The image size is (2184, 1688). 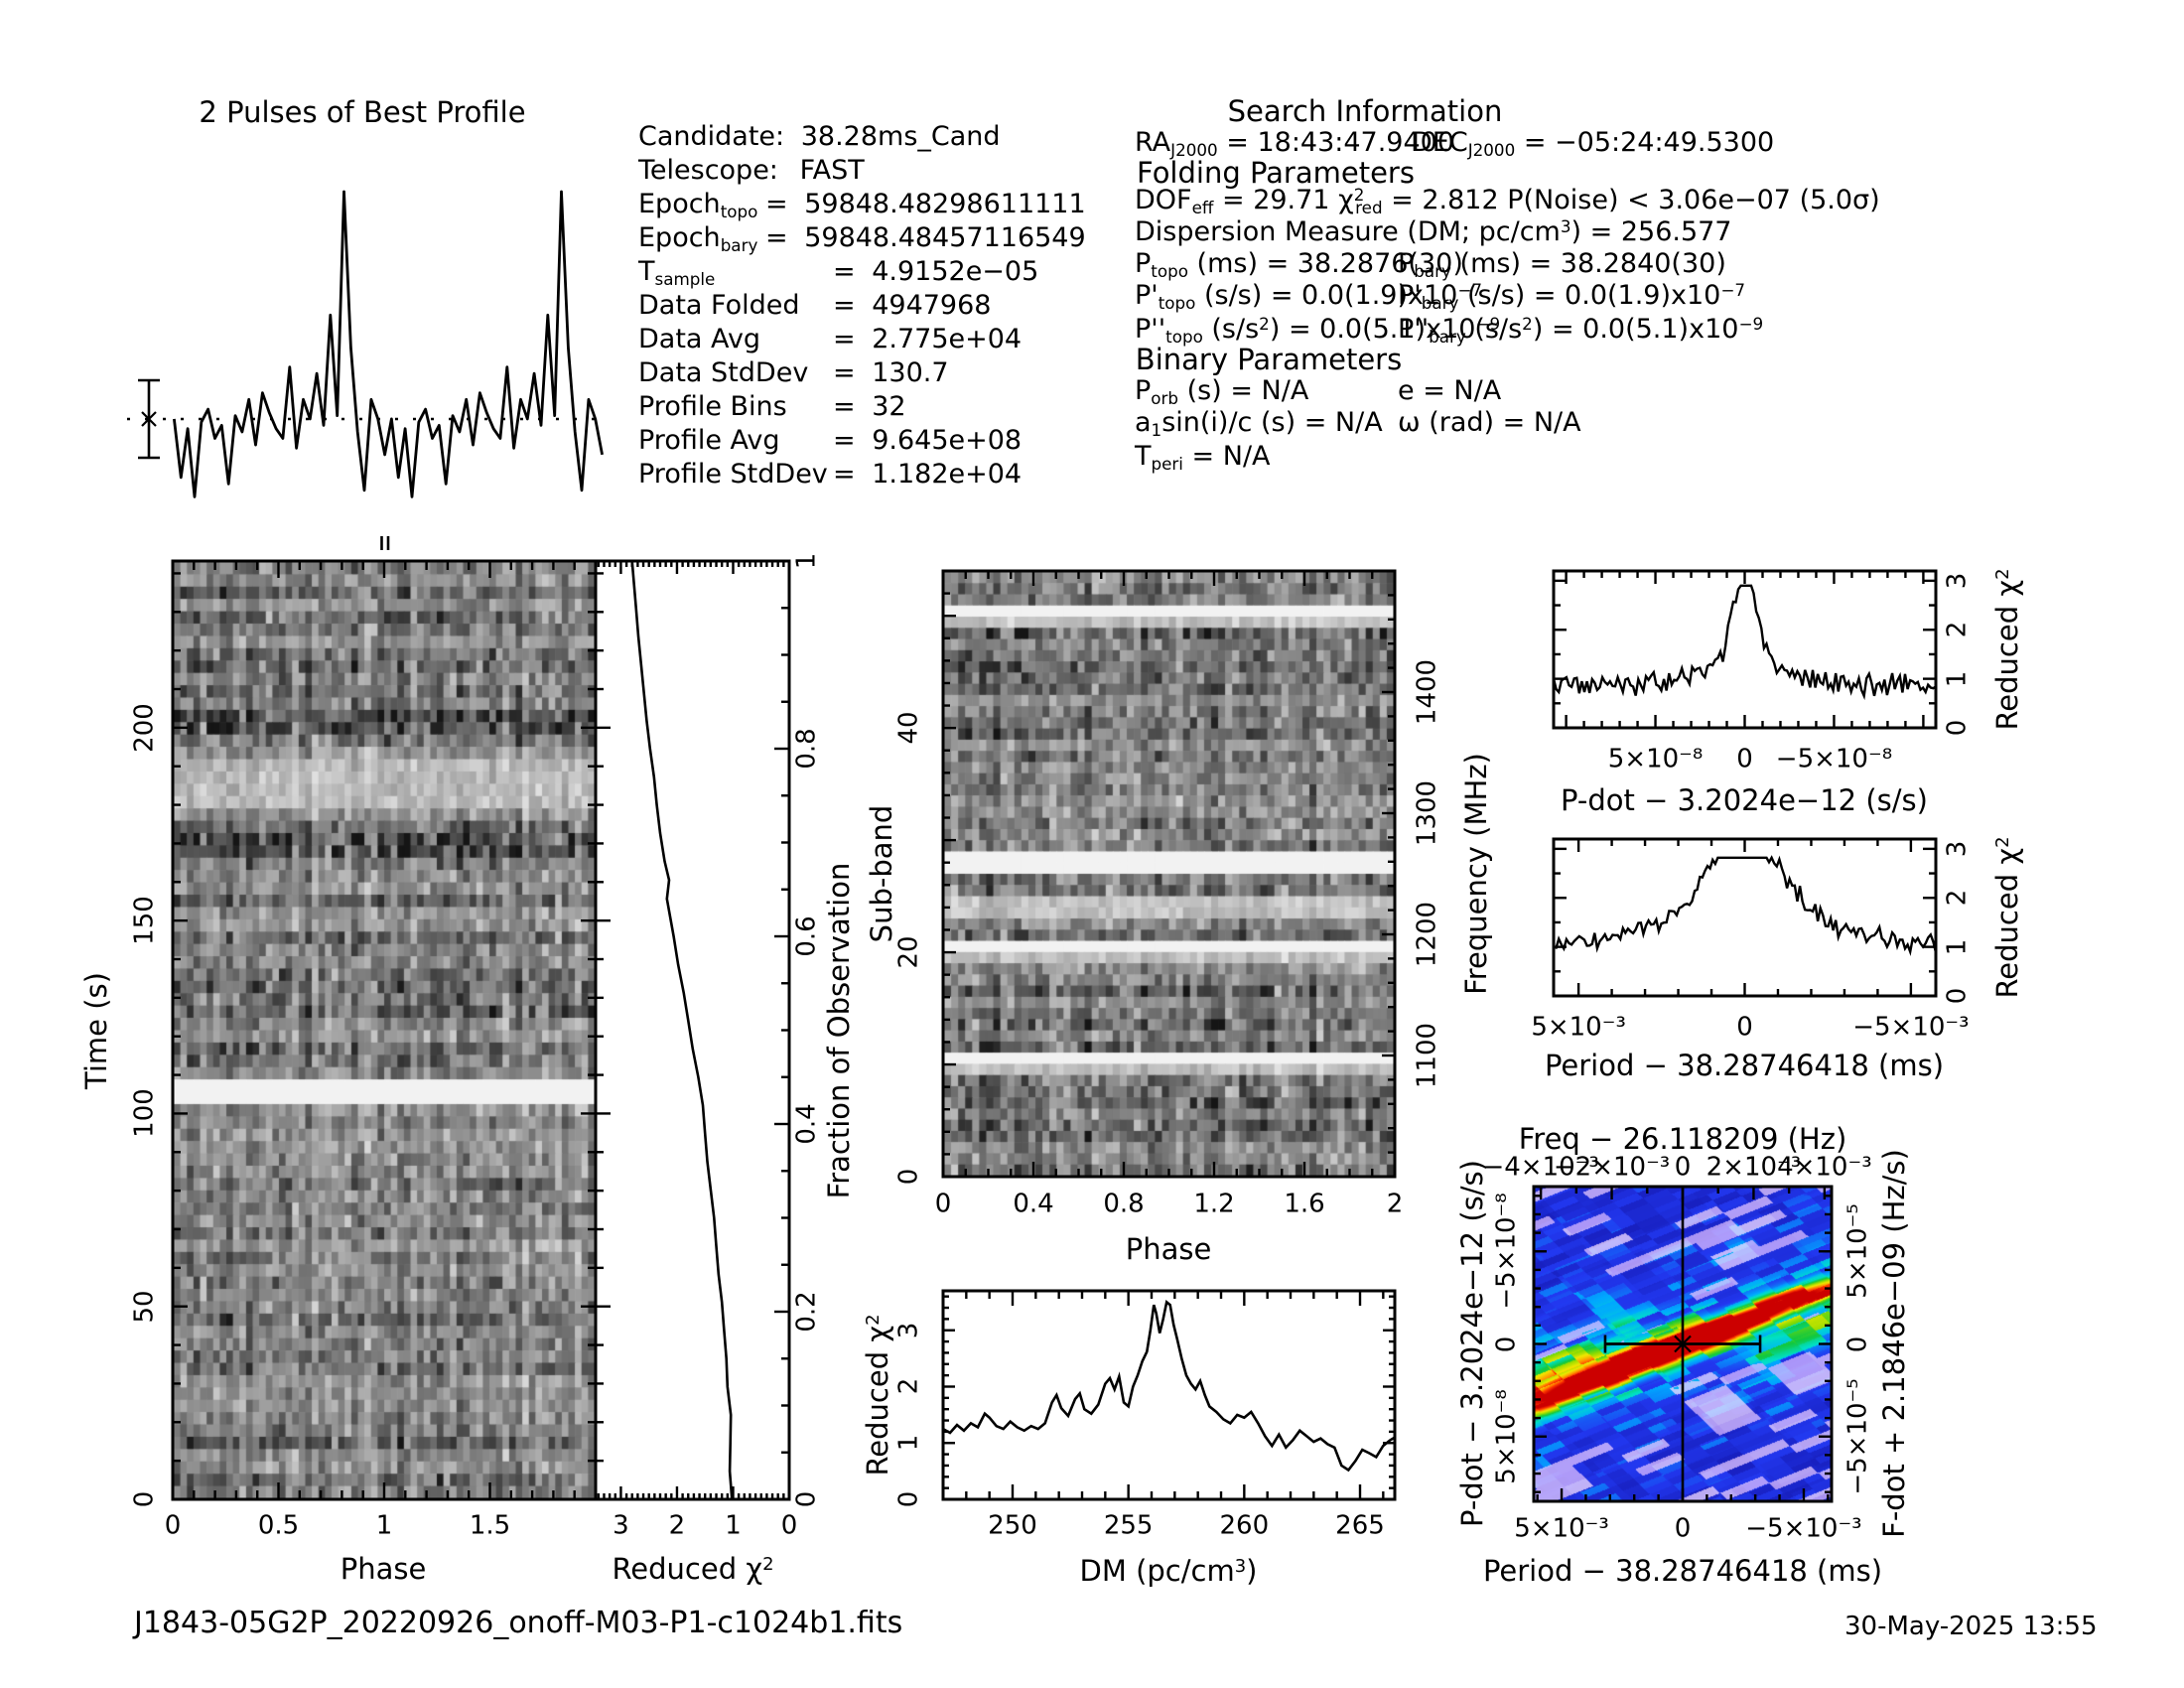 I want to click on text-part: (s/s) = 0.0(1.9)x10, so click(x=1589, y=296).